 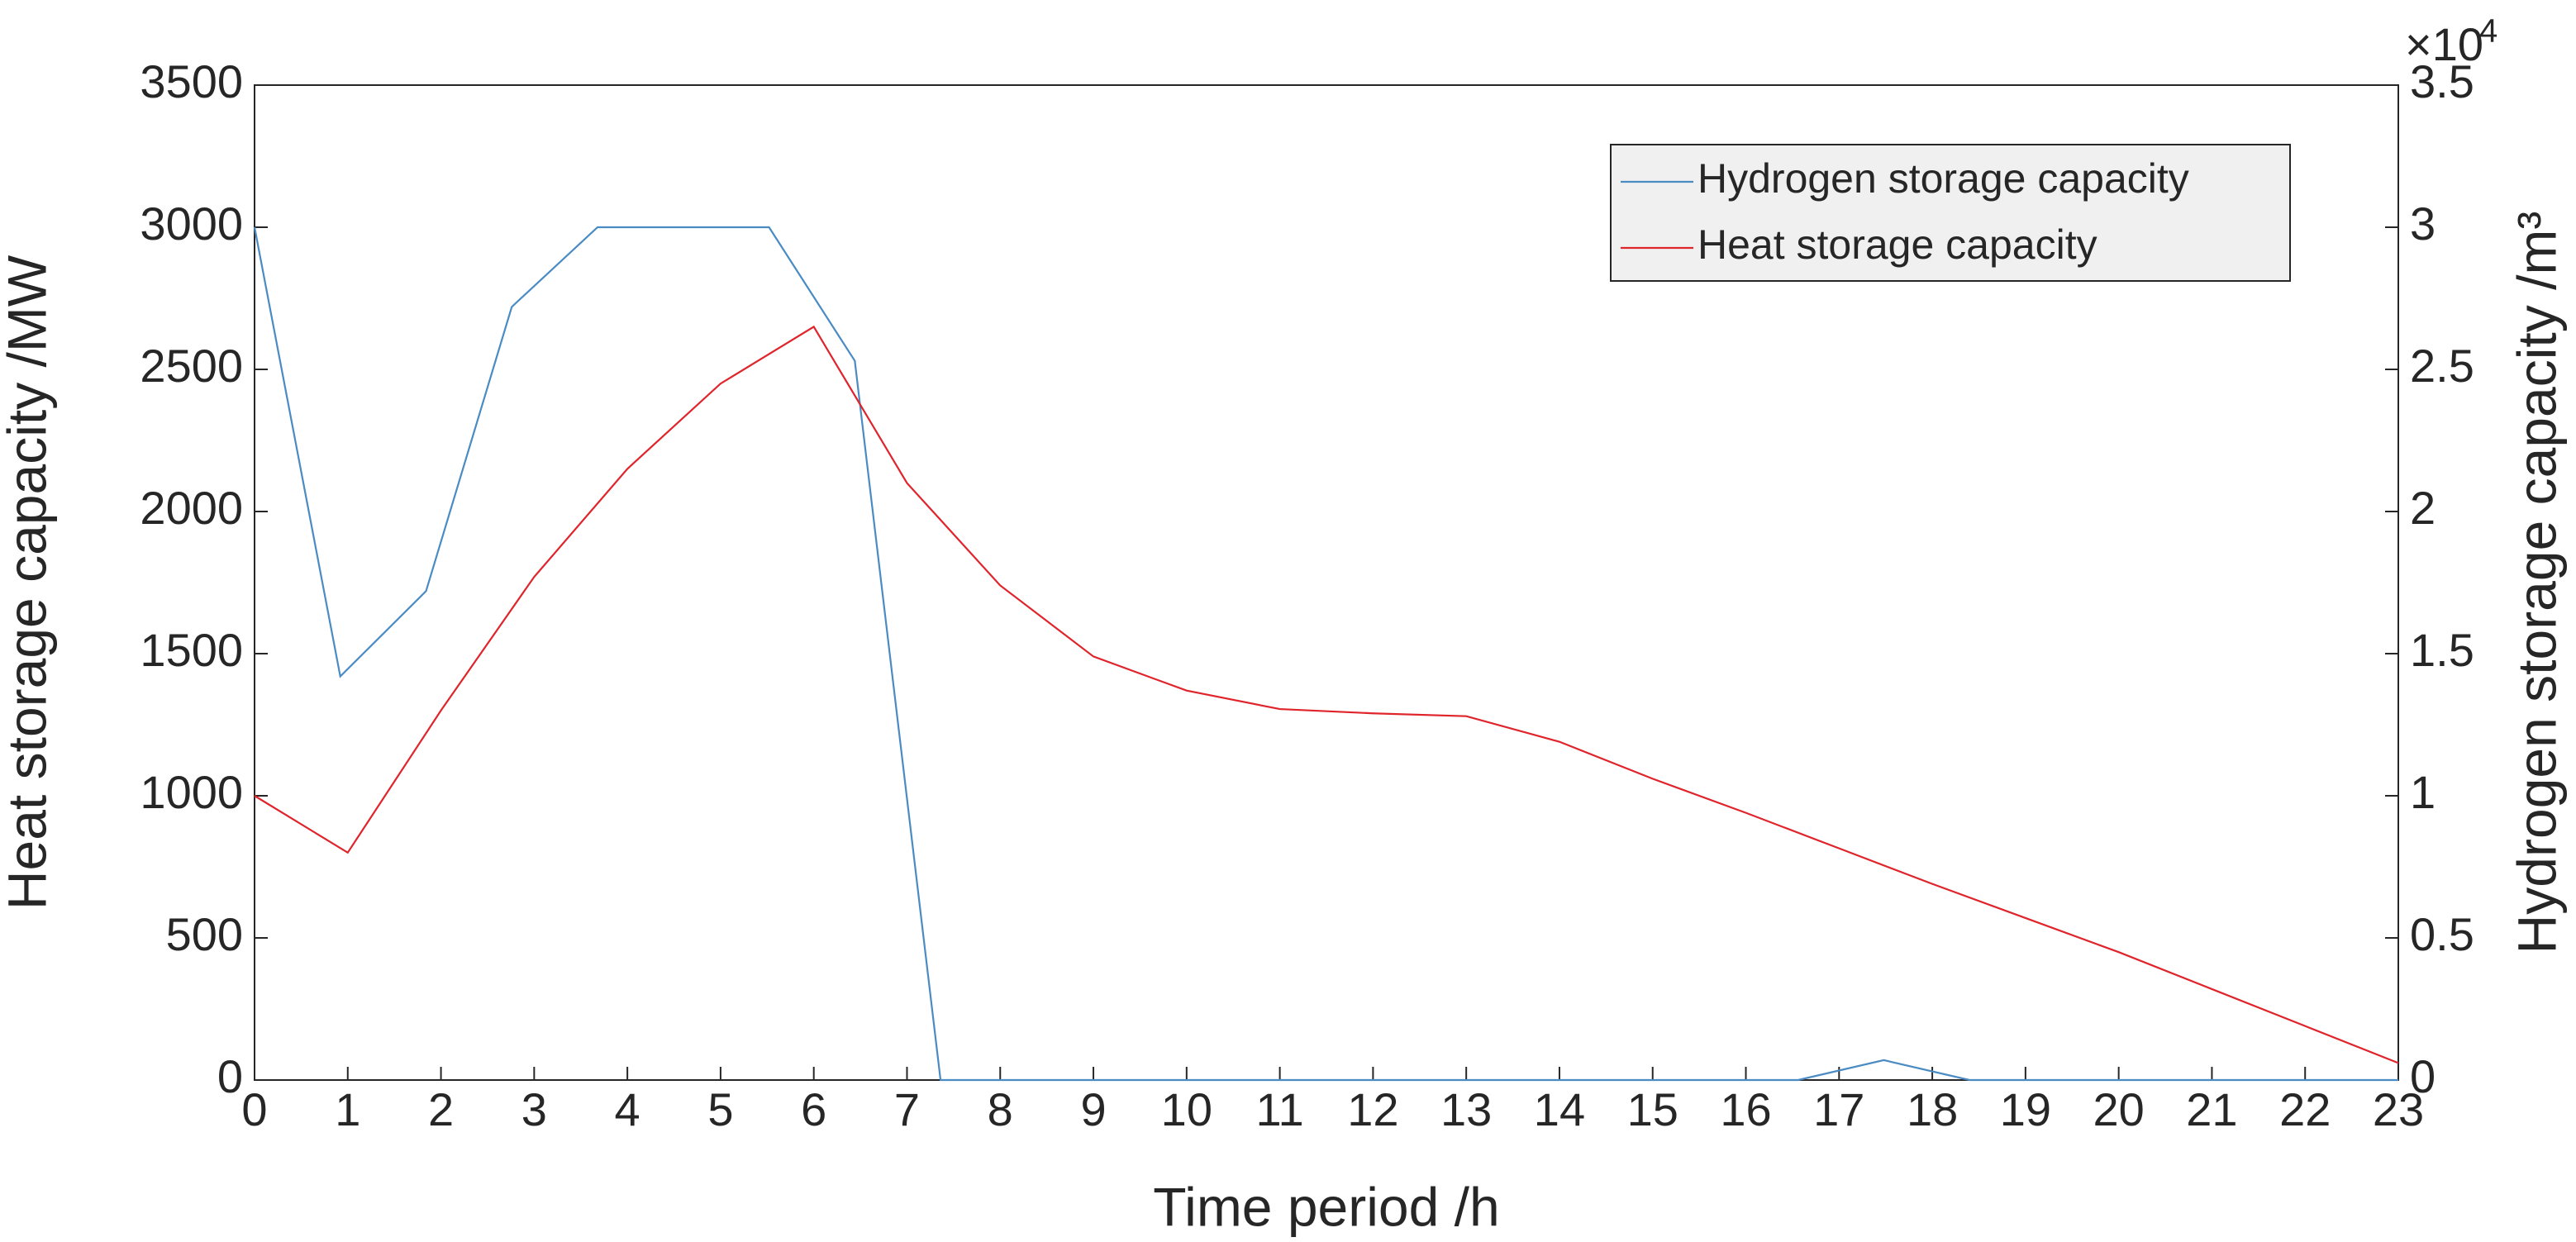 What do you see at coordinates (254, 1109) in the screenshot?
I see `x-tick-label: 0` at bounding box center [254, 1109].